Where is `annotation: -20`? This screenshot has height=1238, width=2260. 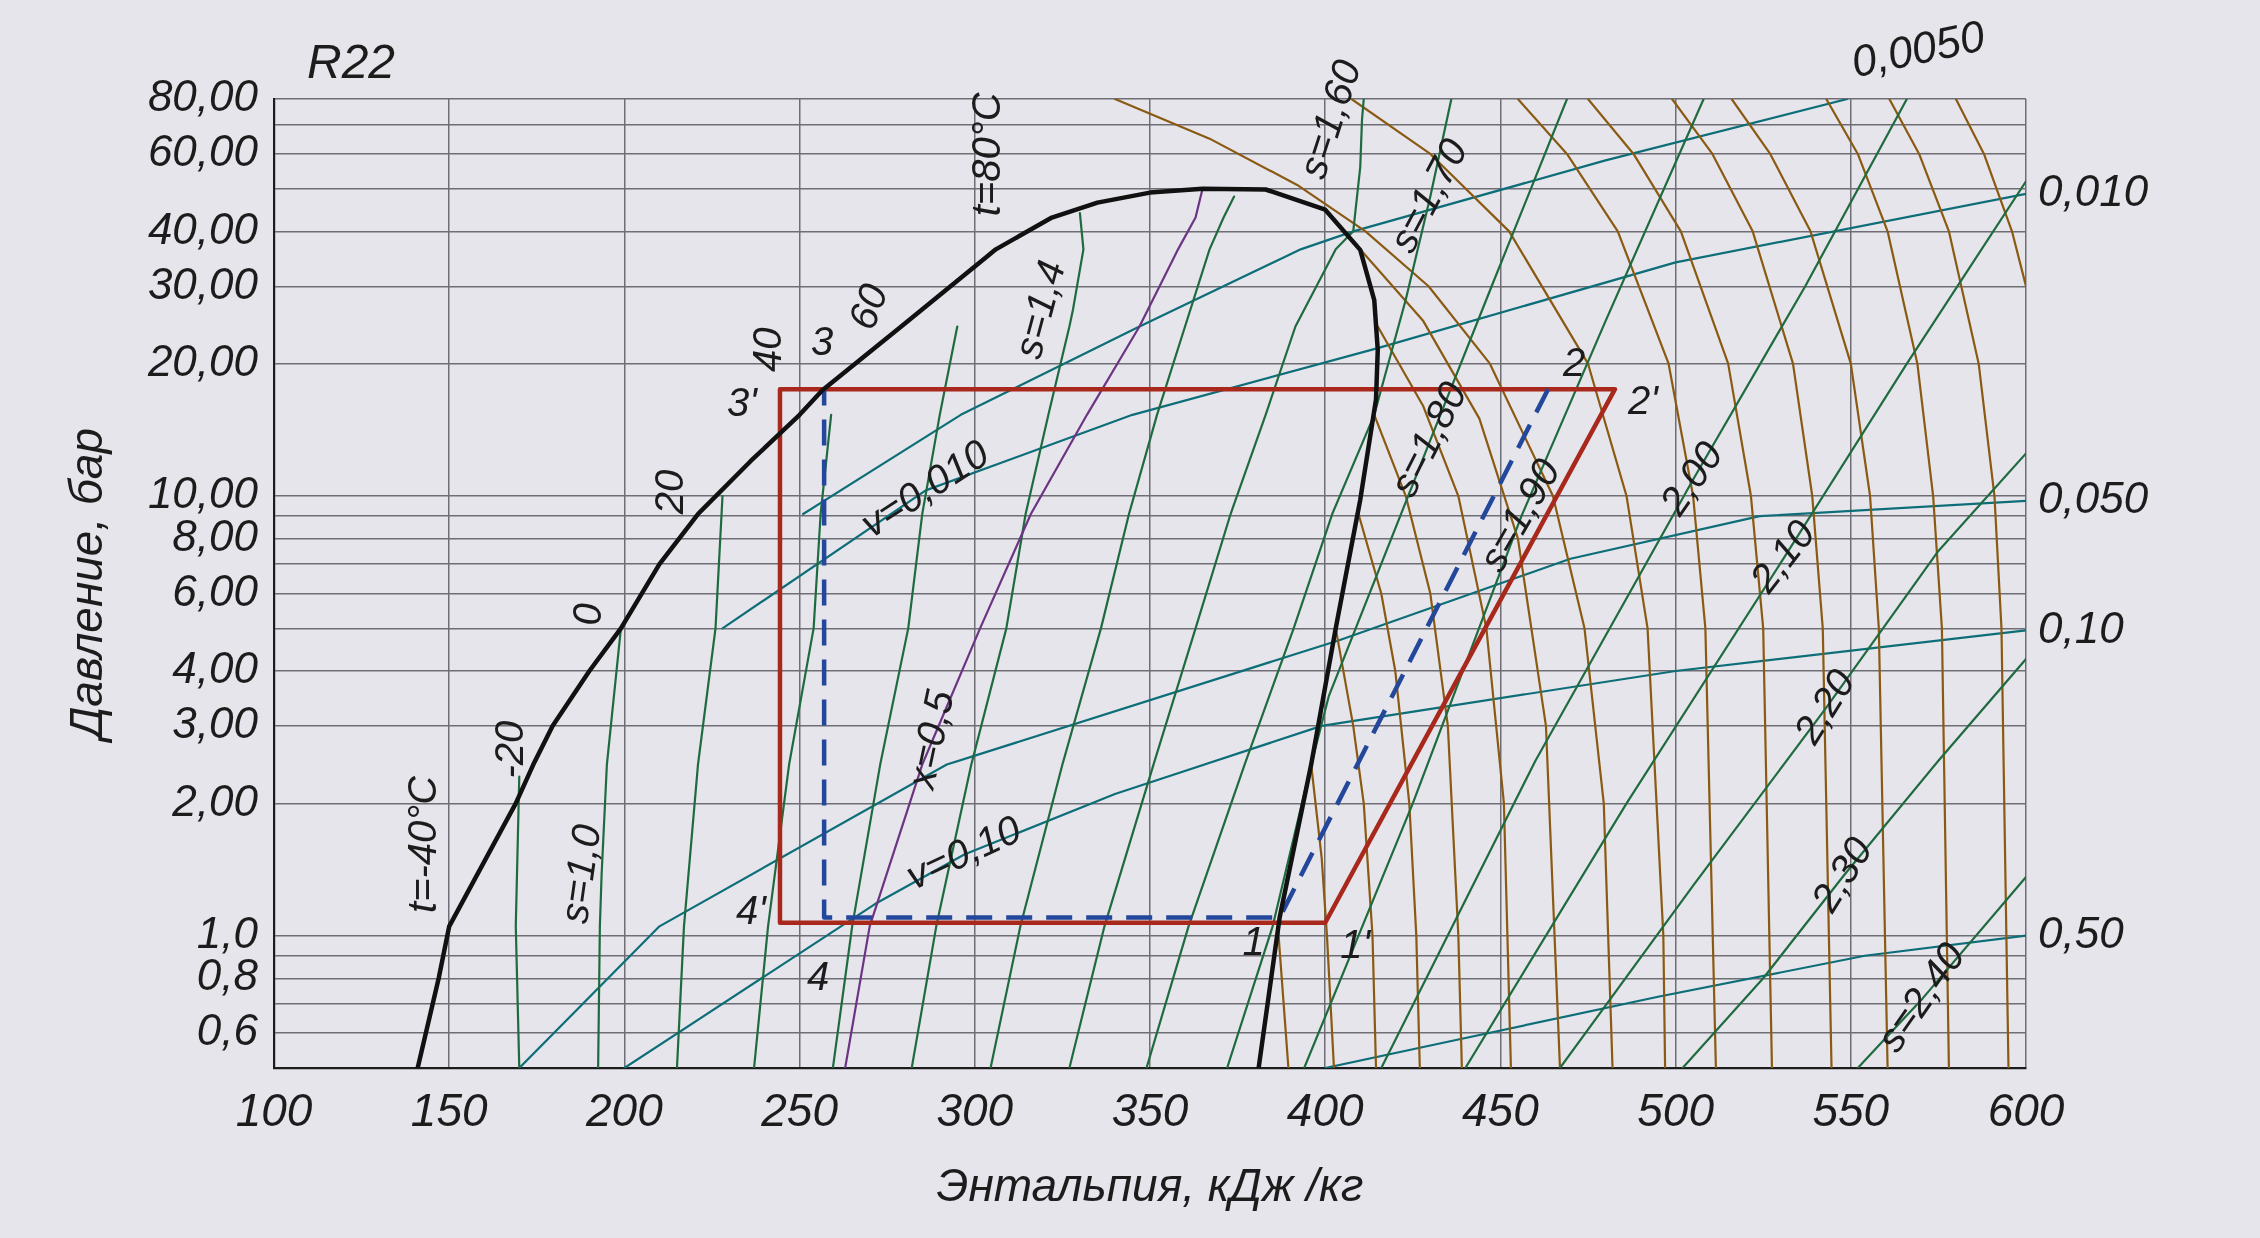
annotation: -20 is located at coordinates (509, 749).